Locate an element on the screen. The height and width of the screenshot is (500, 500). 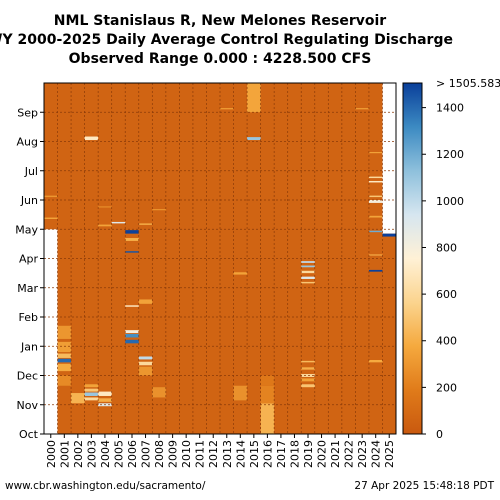
x-tick-label-2001: 2001 is located at coordinates (64, 454).